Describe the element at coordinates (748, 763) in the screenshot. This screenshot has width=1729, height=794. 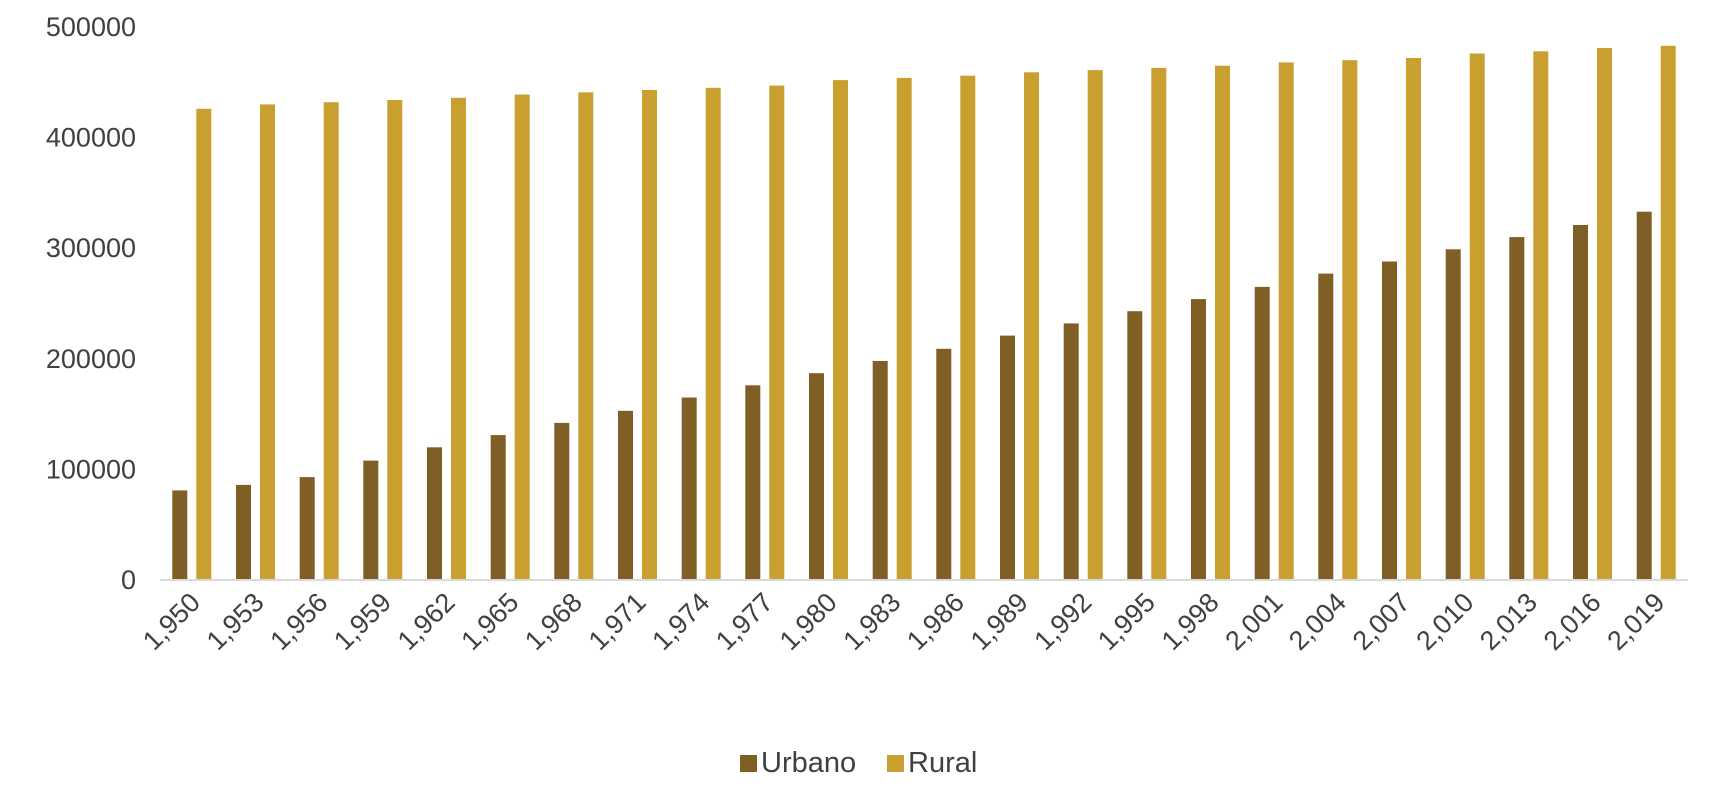
I see `legend-swatch-urbano` at that location.